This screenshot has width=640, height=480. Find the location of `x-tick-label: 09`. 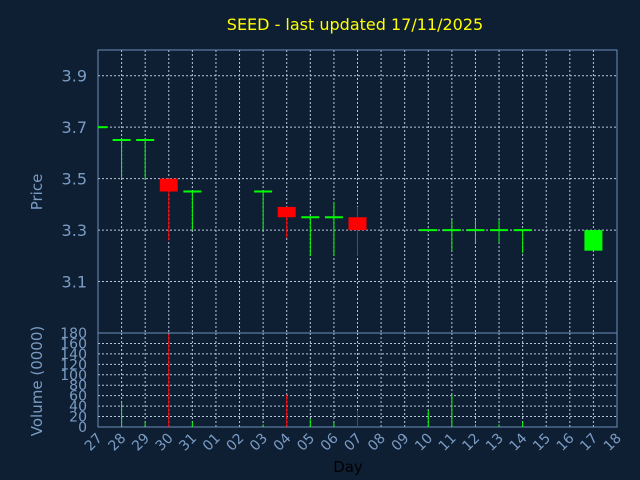

x-tick-label: 09 is located at coordinates (401, 443).